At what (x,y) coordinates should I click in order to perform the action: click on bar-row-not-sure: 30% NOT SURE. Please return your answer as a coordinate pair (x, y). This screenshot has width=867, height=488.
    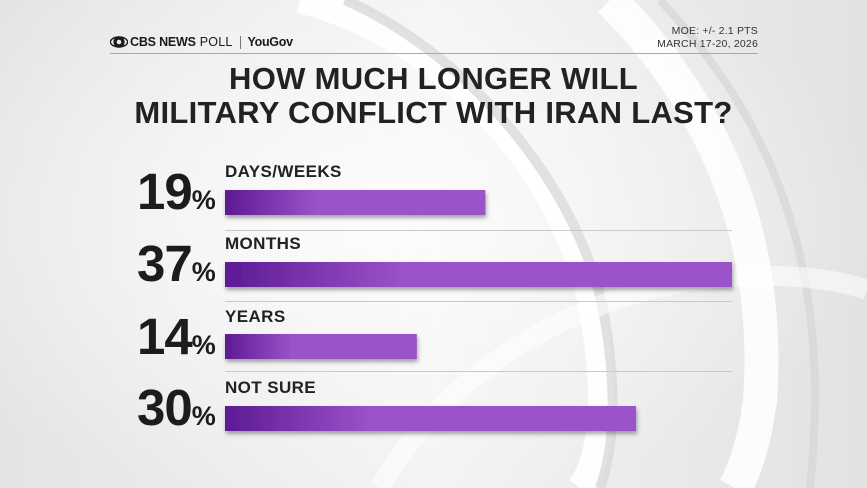
    Looking at the image, I should click on (433, 413).